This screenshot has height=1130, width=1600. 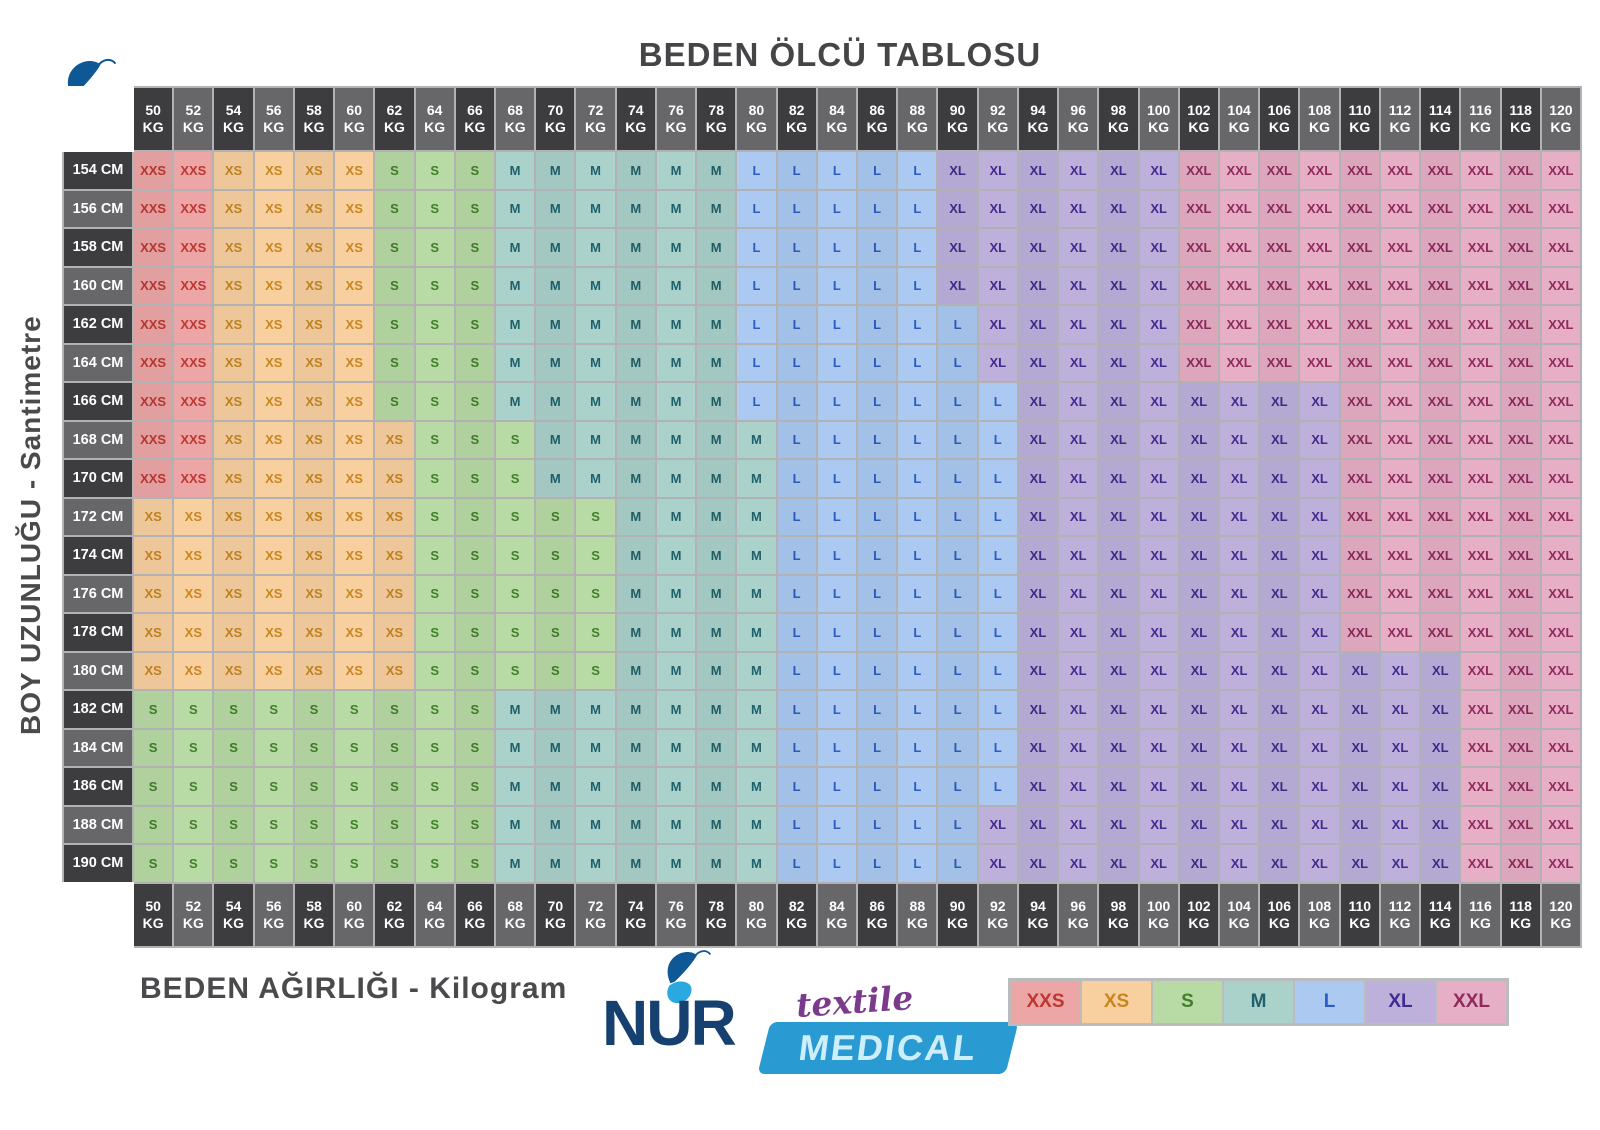 What do you see at coordinates (1158, 914) in the screenshot?
I see `weight-footer-cell: 100 KG` at bounding box center [1158, 914].